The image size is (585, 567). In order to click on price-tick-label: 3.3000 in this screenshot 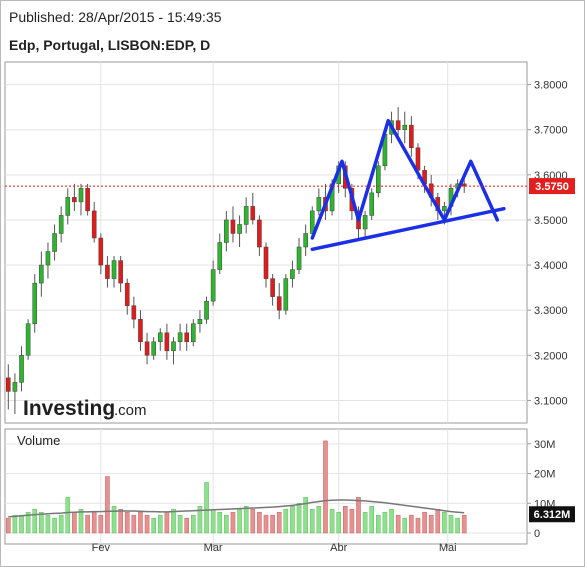, I will do `click(551, 311)`.